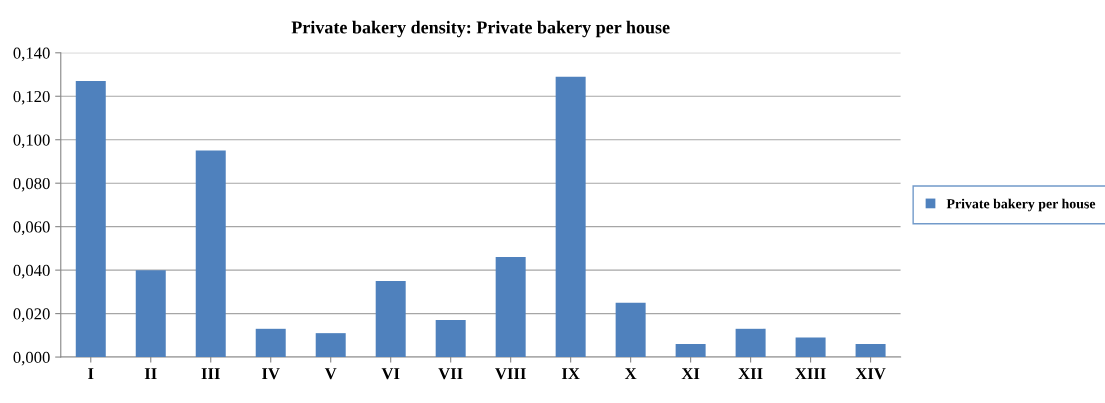 This screenshot has width=1105, height=403. I want to click on x-tick-label: I, so click(91, 374).